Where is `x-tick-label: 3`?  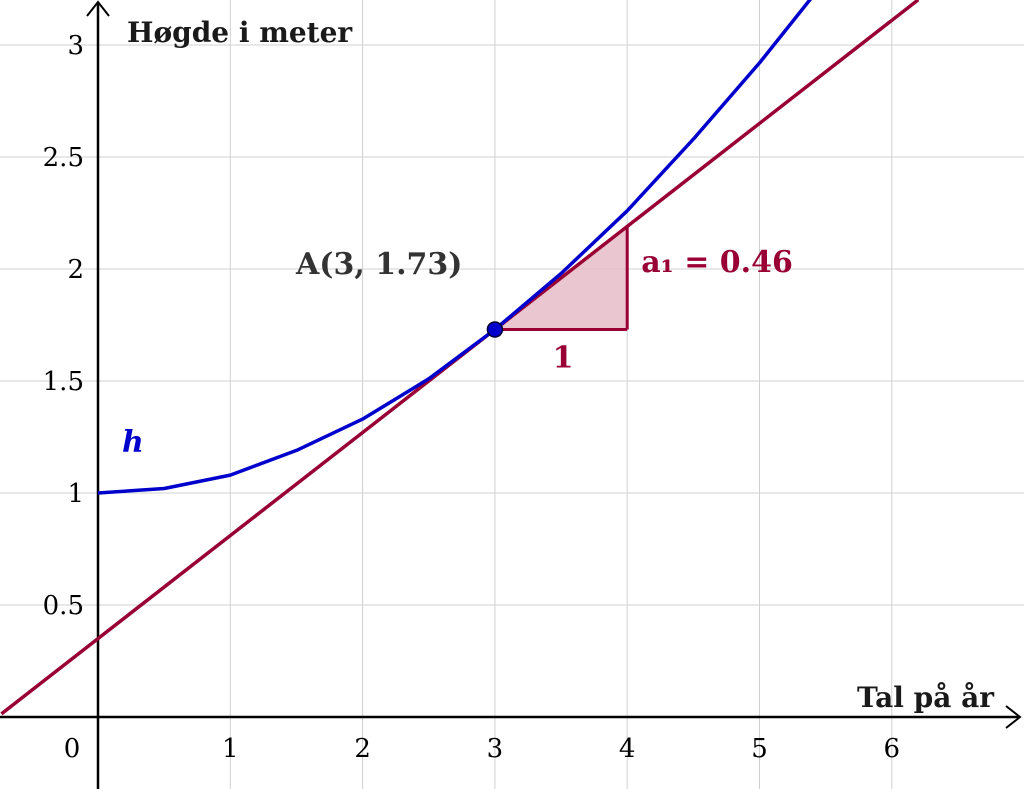
x-tick-label: 3 is located at coordinates (495, 749).